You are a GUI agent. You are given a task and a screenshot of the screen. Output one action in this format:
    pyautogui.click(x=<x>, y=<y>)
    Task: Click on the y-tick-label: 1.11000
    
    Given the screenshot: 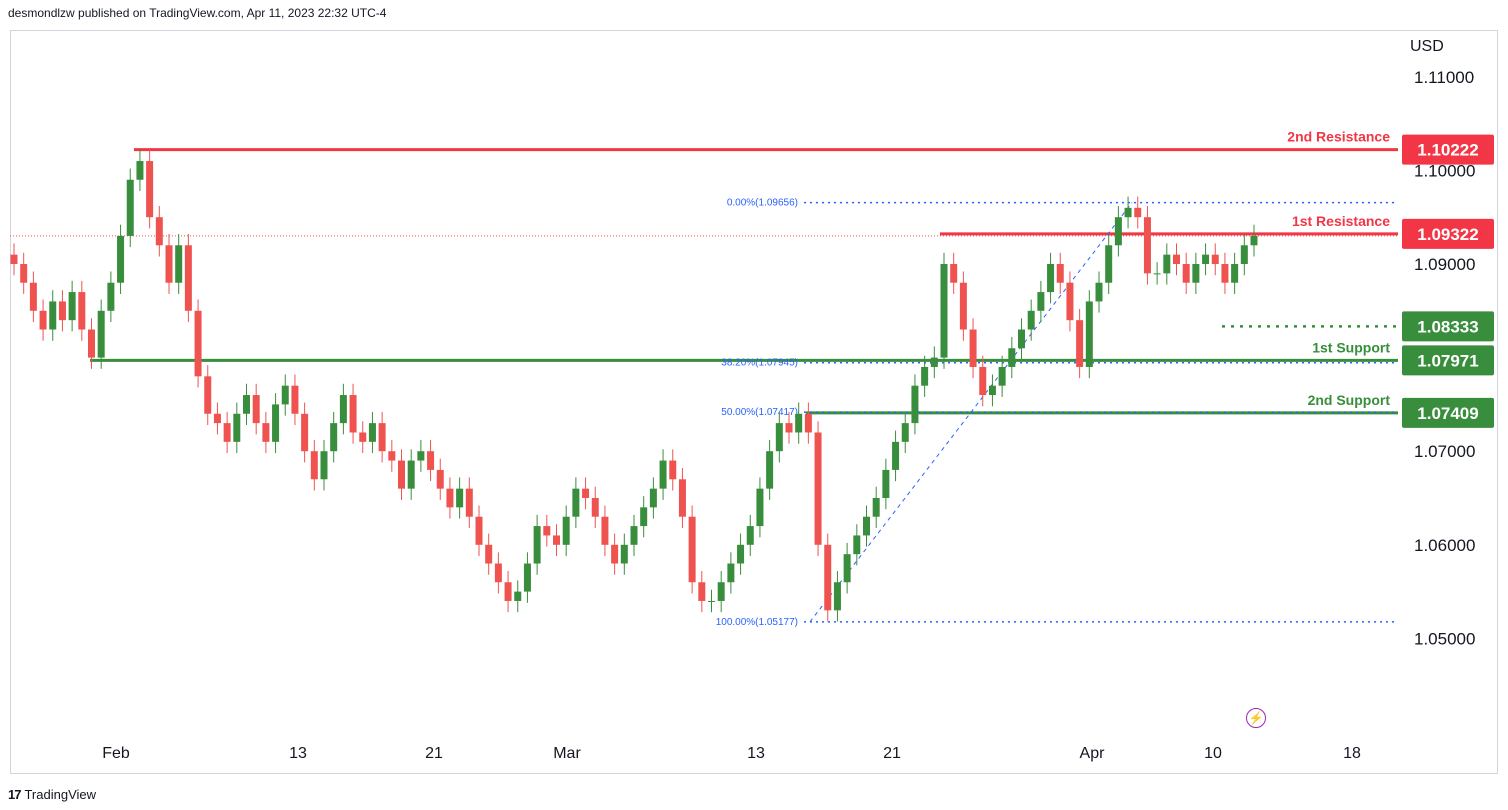 What is the action you would take?
    pyautogui.click(x=1444, y=77)
    